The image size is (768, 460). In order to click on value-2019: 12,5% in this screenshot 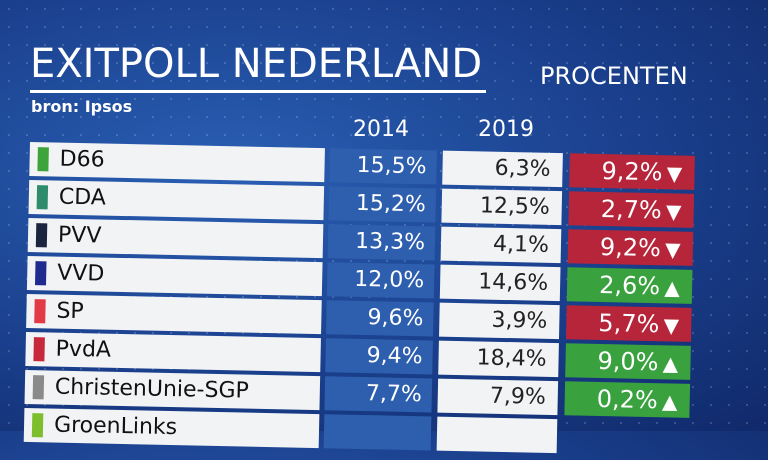, I will do `click(502, 207)`.